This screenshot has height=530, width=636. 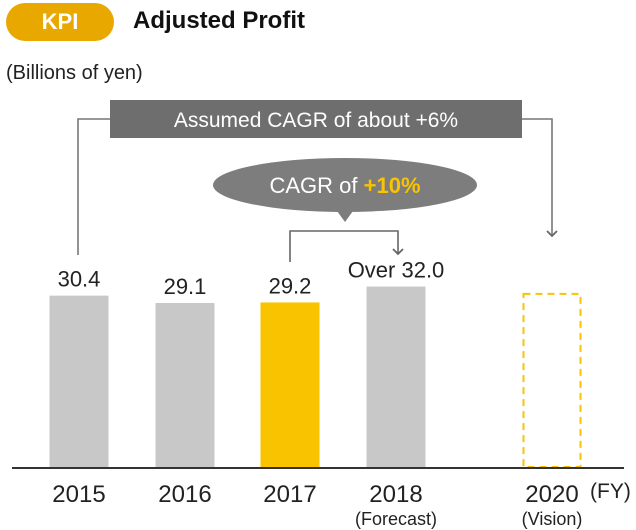 I want to click on x-sublabel-2018: (Forecast), so click(x=396, y=519).